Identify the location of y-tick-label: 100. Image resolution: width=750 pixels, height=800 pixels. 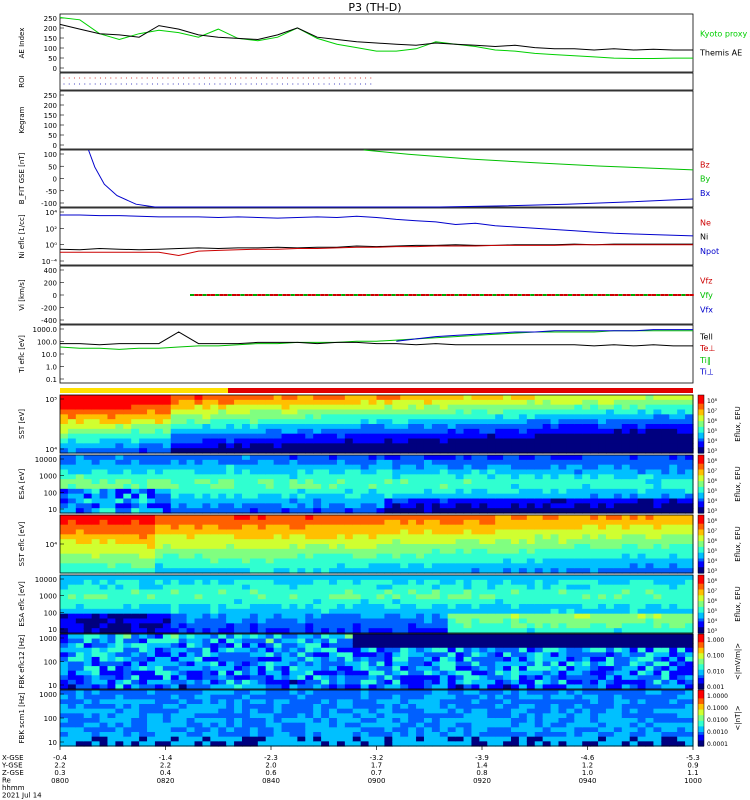
(50, 613).